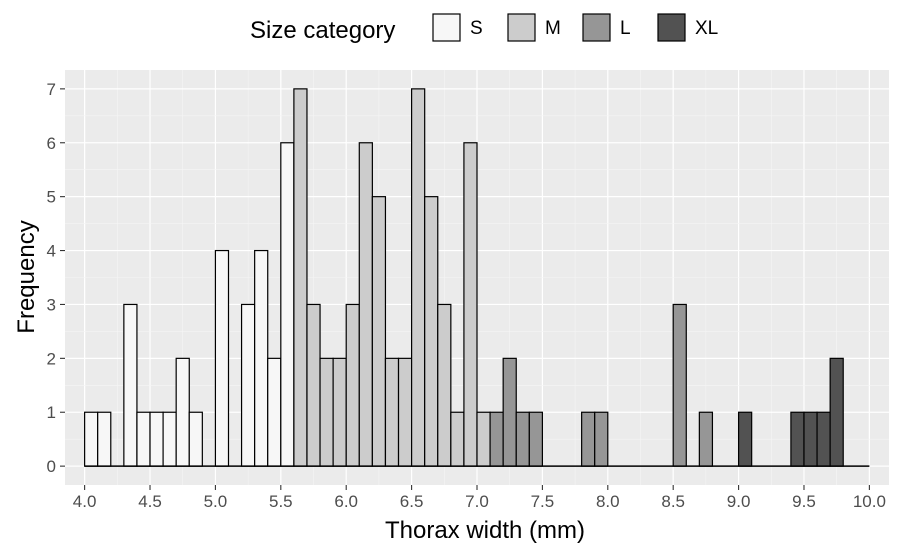 This screenshot has height=544, width=901. Describe the element at coordinates (739, 501) in the screenshot. I see `x-tick-label: 9.0` at that location.